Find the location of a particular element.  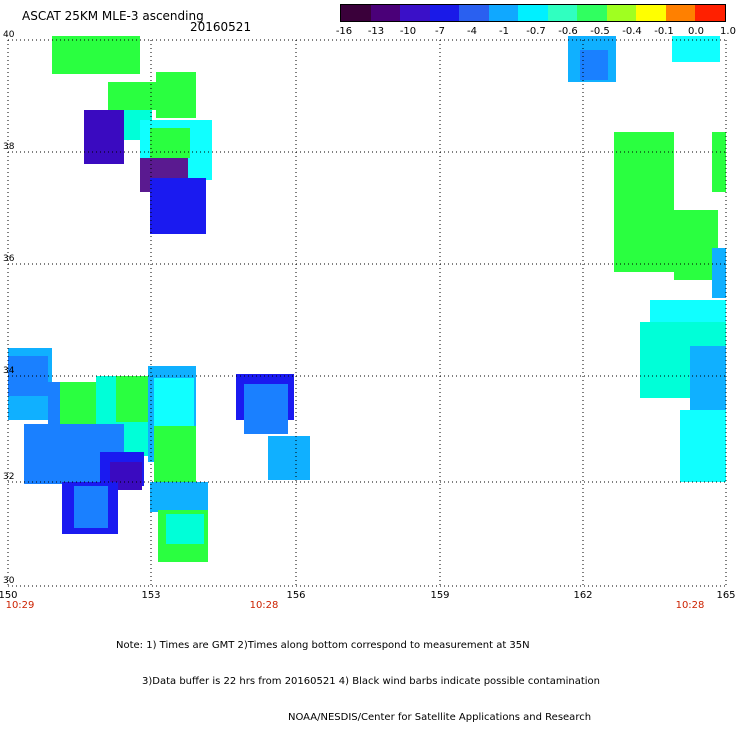

colorbar is located at coordinates (533, 13).